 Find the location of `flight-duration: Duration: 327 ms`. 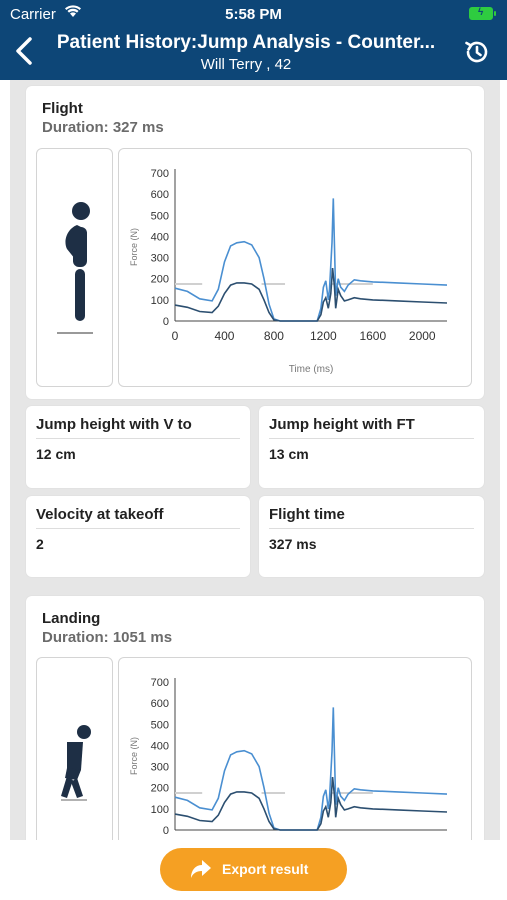

flight-duration: Duration: 327 ms is located at coordinates (103, 127).